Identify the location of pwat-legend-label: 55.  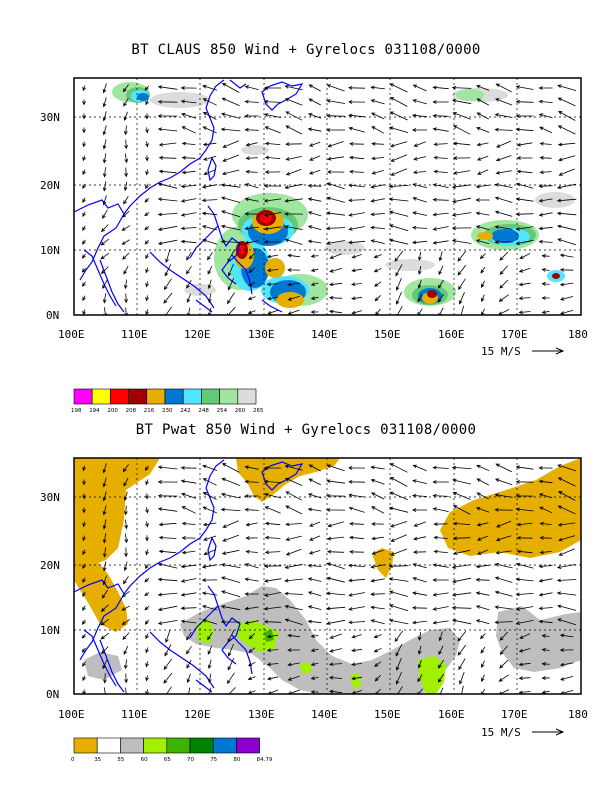
(120, 760).